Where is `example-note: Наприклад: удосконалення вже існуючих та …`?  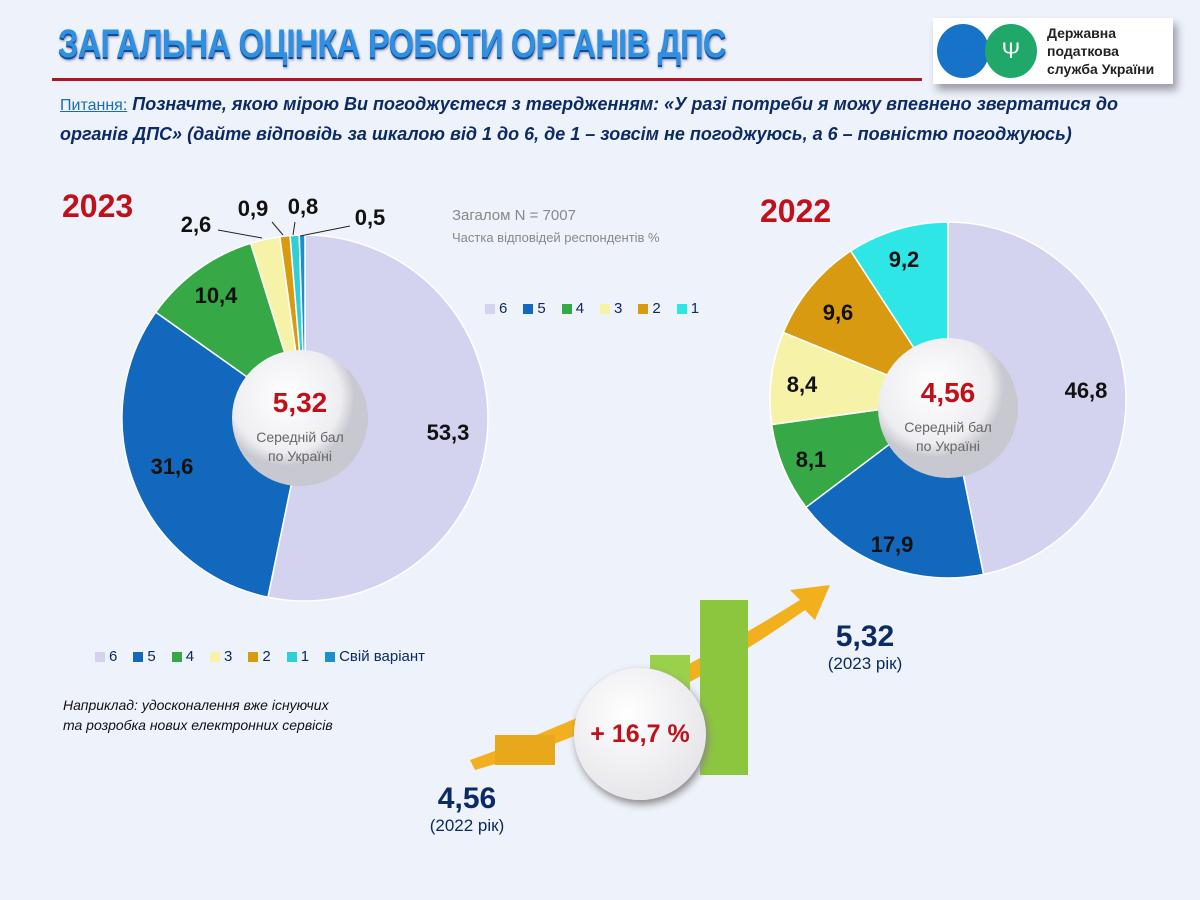 example-note: Наприклад: удосконалення вже існуючих та … is located at coordinates (198, 715).